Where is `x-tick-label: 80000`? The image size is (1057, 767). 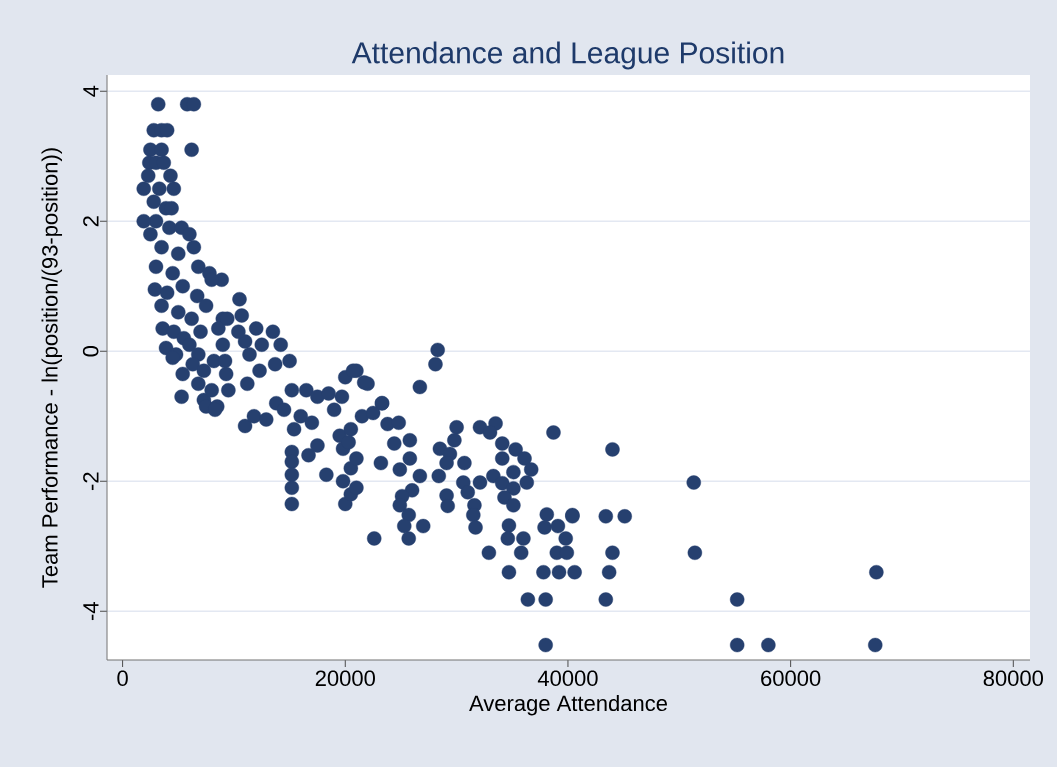
x-tick-label: 80000 is located at coordinates (1013, 678).